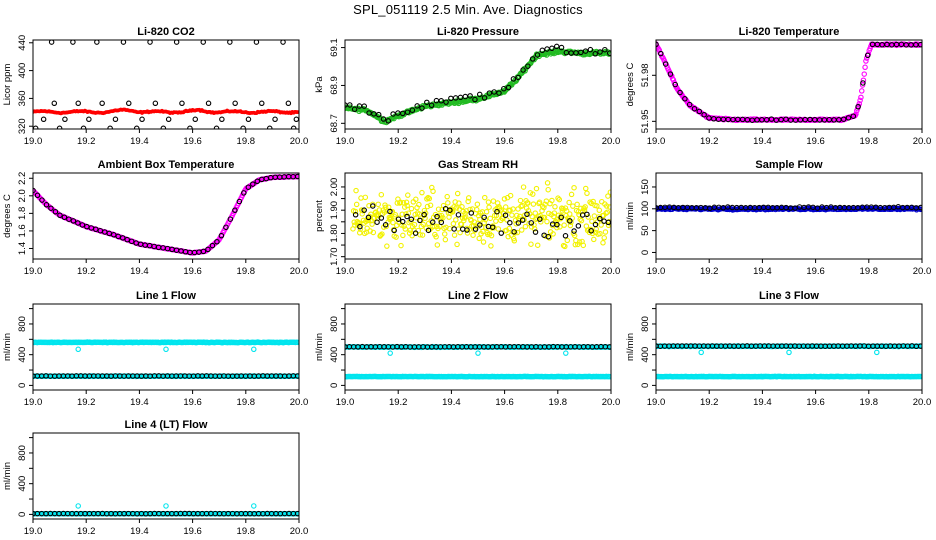 Image resolution: width=936 pixels, height=540 pixels. What do you see at coordinates (299, 531) in the screenshot?
I see `x-tick-label: 20.0` at bounding box center [299, 531].